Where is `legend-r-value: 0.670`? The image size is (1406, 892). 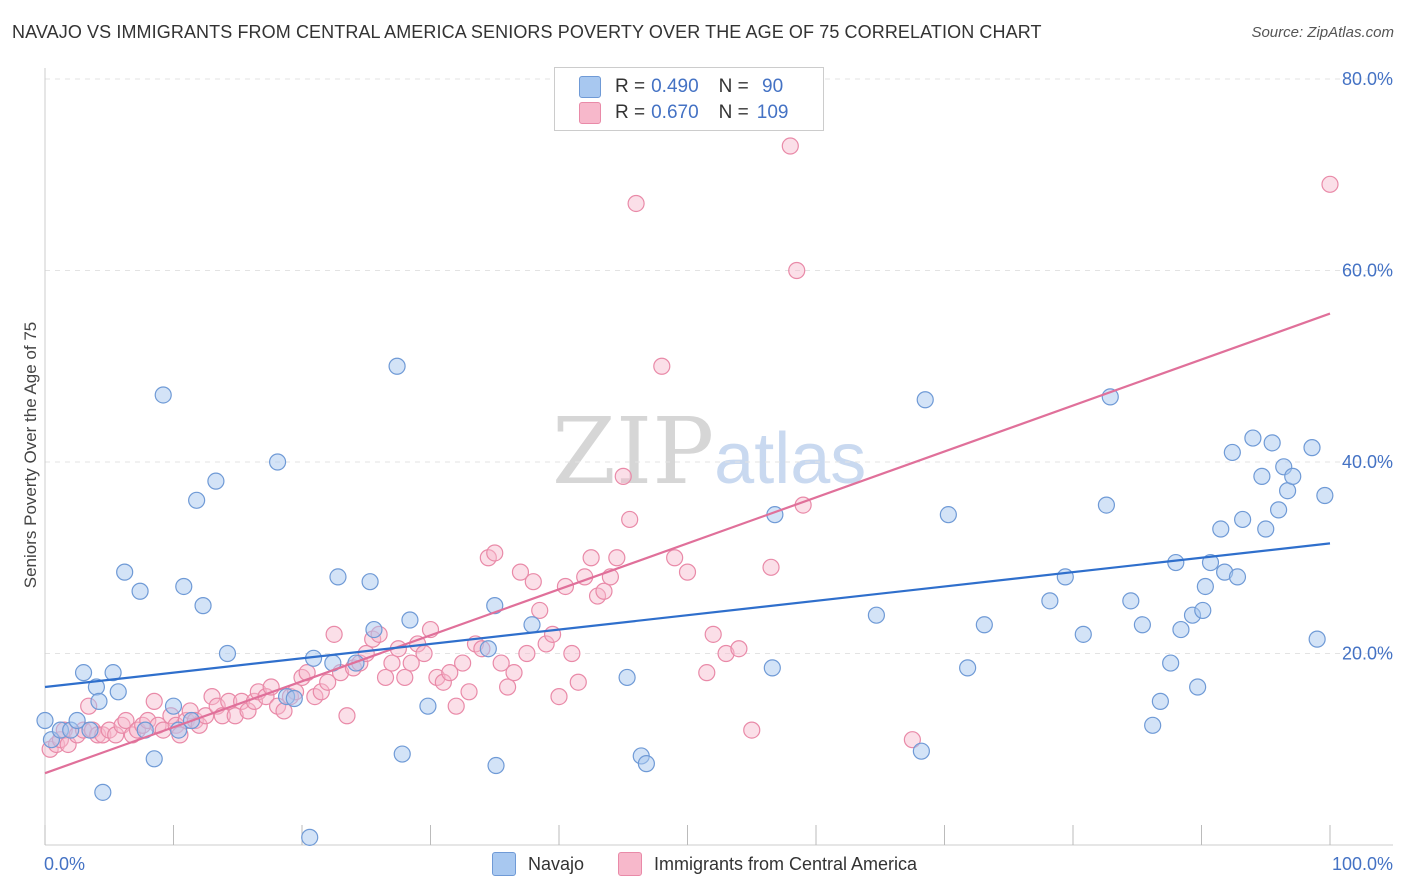
legend-r-value: 0.670 is located at coordinates (675, 112).